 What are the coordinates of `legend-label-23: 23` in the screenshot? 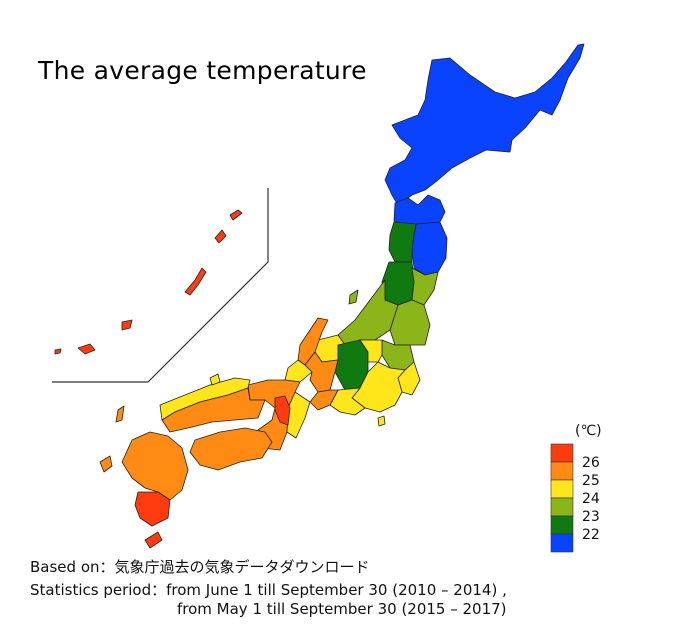 It's located at (591, 517).